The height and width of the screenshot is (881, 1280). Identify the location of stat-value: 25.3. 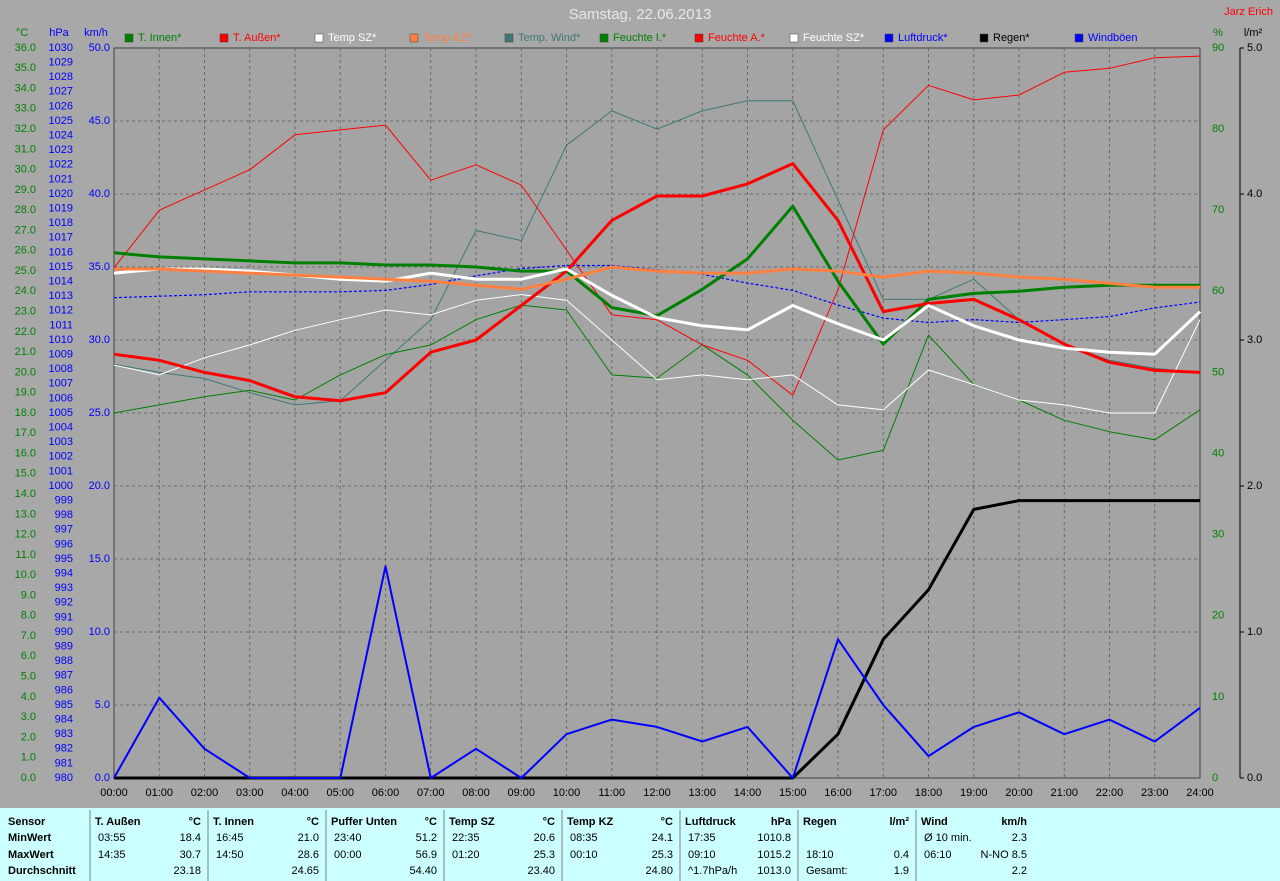
(662, 855).